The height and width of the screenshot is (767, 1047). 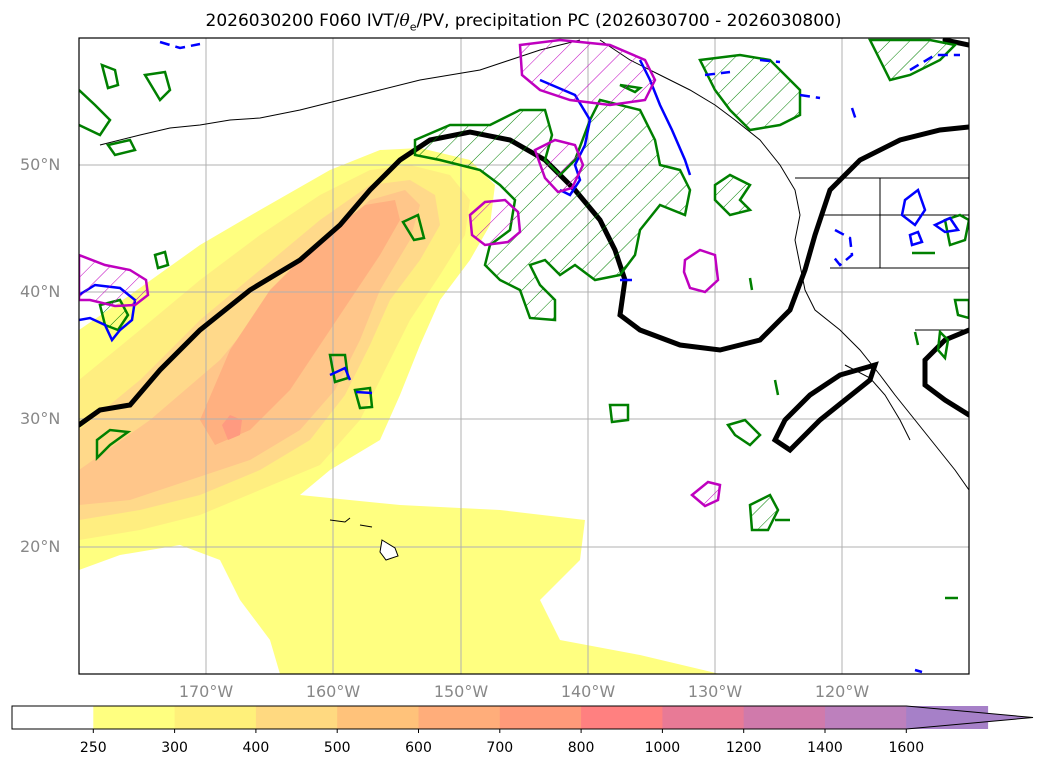 What do you see at coordinates (662, 748) in the screenshot?
I see `colorbar-tick-label: 1000` at bounding box center [662, 748].